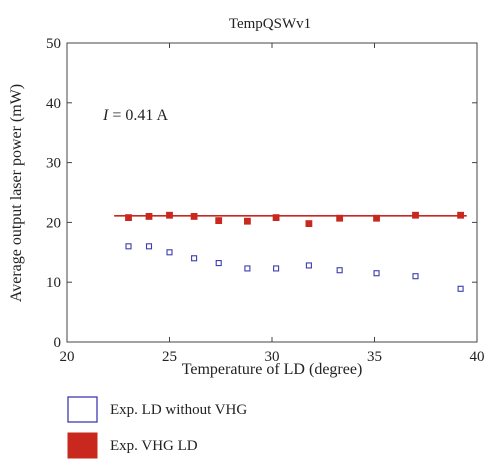 The image size is (500, 475). Describe the element at coordinates (178, 410) in the screenshot. I see `legend-label-ld-without-vhg: Exp. LD without VHG` at that location.